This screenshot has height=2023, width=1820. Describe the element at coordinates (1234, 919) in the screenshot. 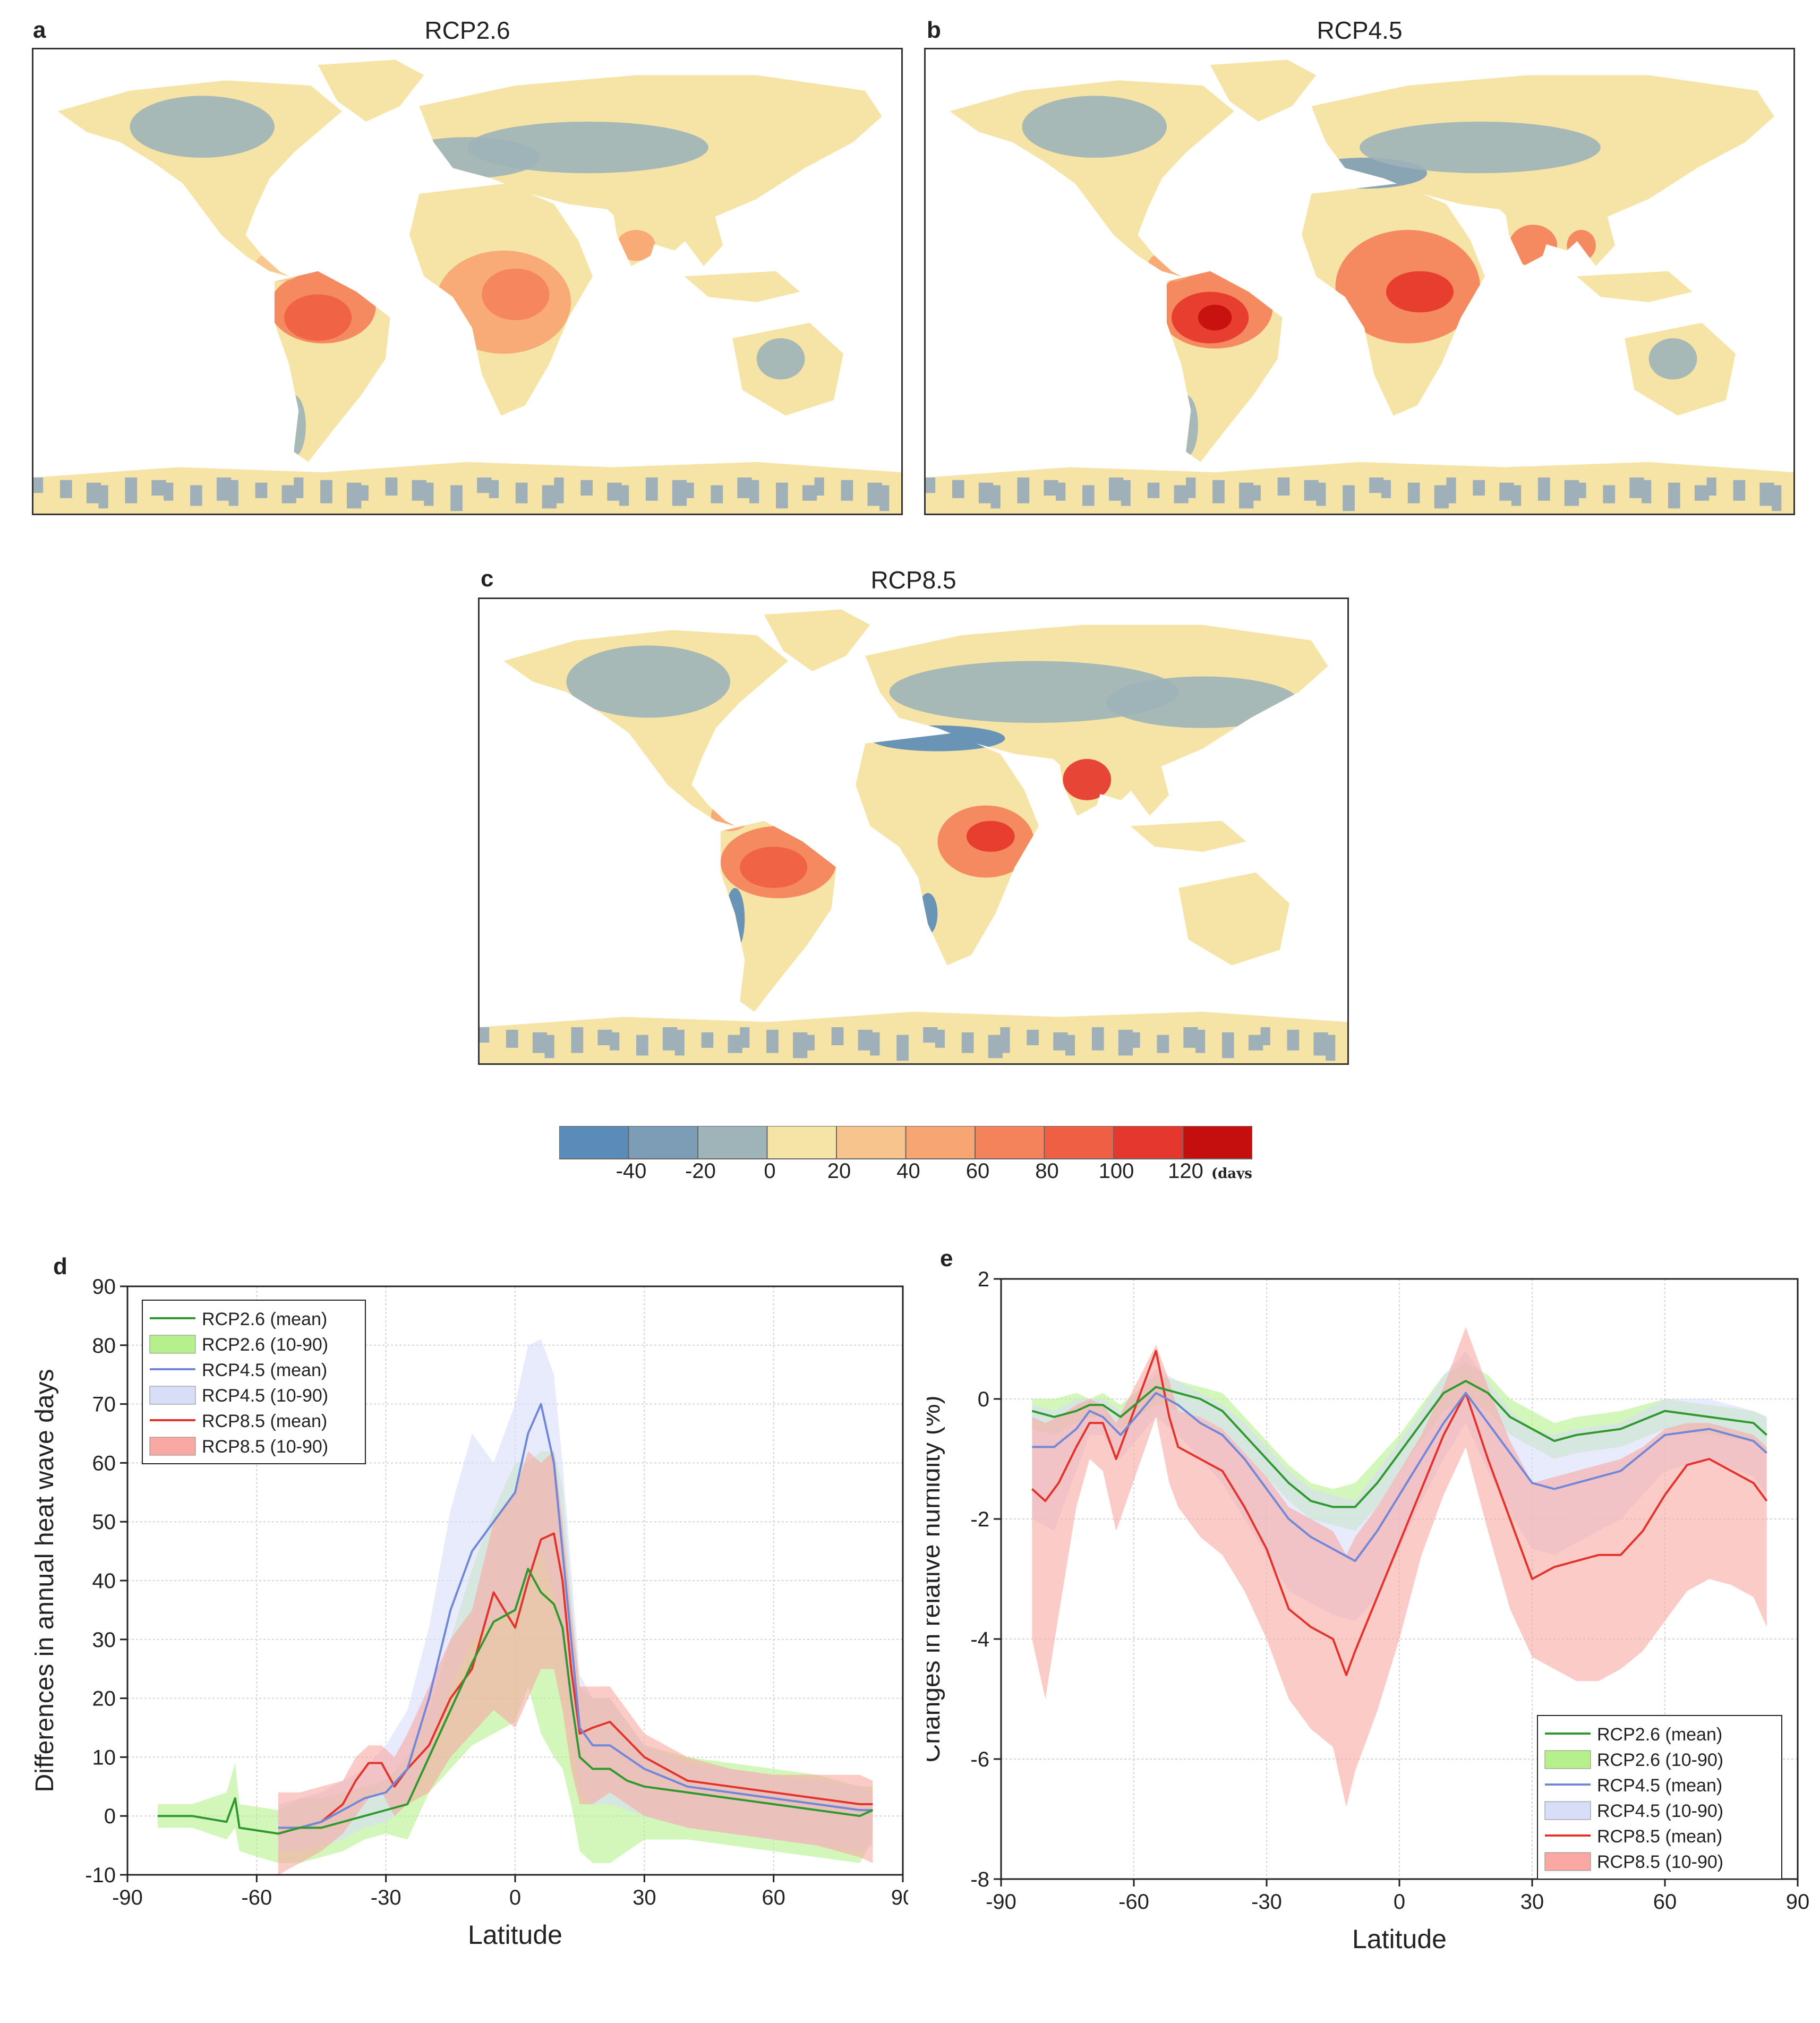

I see `landmass-australia` at that location.